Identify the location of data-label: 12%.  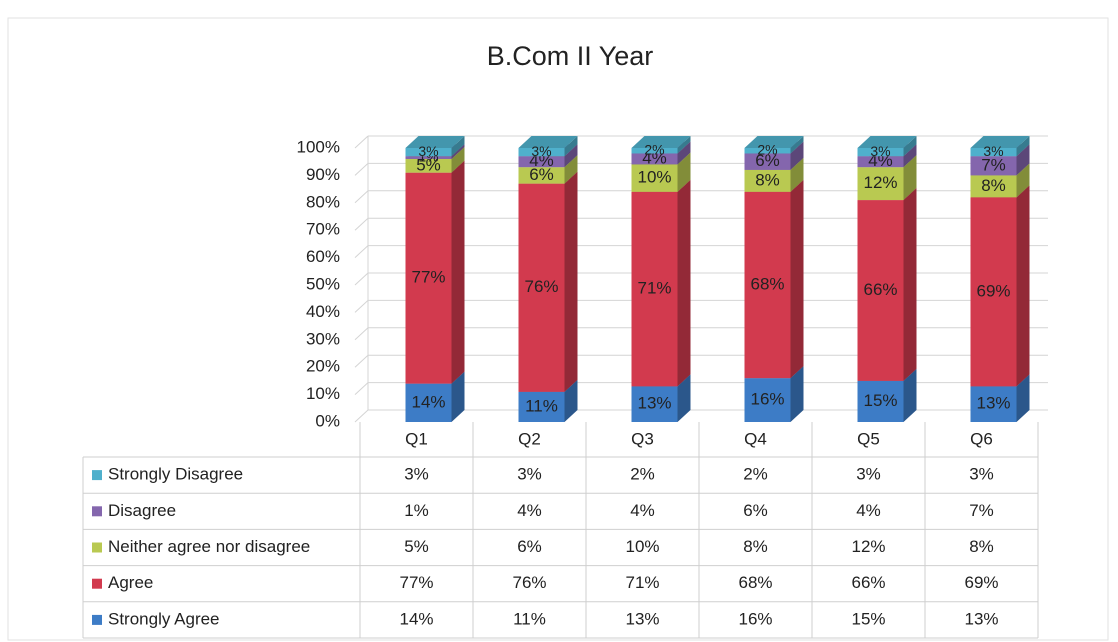
(880, 182).